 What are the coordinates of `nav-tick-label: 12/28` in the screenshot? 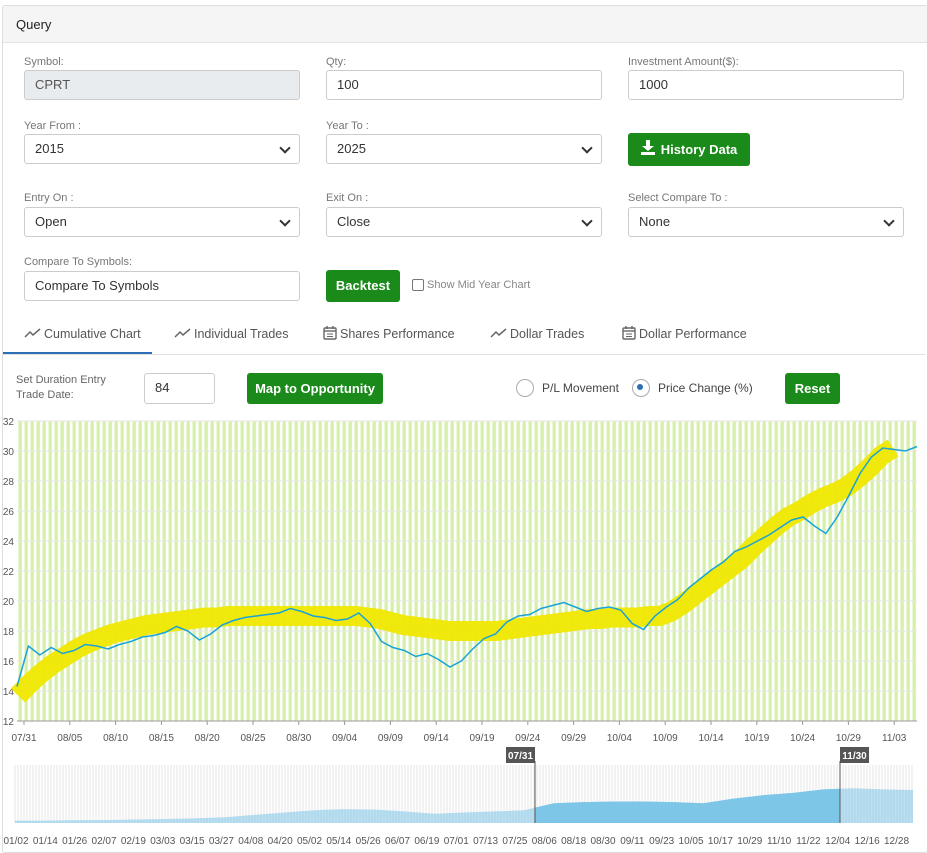 It's located at (896, 841).